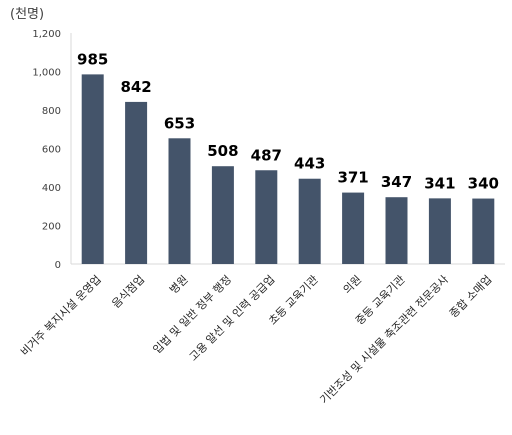  What do you see at coordinates (128, 292) in the screenshot?
I see `x-tick-label: 음식점업` at bounding box center [128, 292].